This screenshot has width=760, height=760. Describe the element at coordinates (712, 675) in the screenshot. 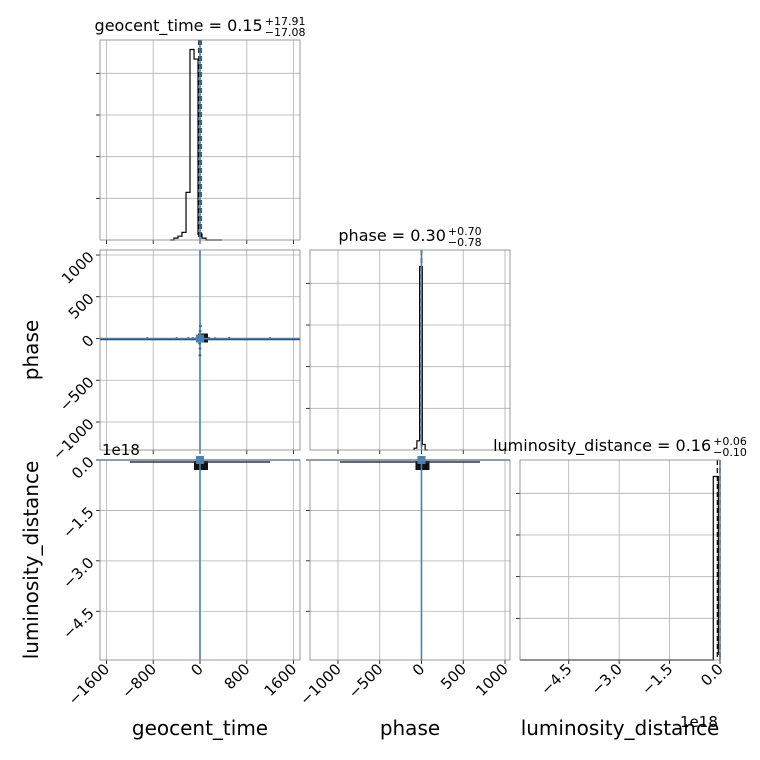

I see `x-tick-label: 0.0` at that location.